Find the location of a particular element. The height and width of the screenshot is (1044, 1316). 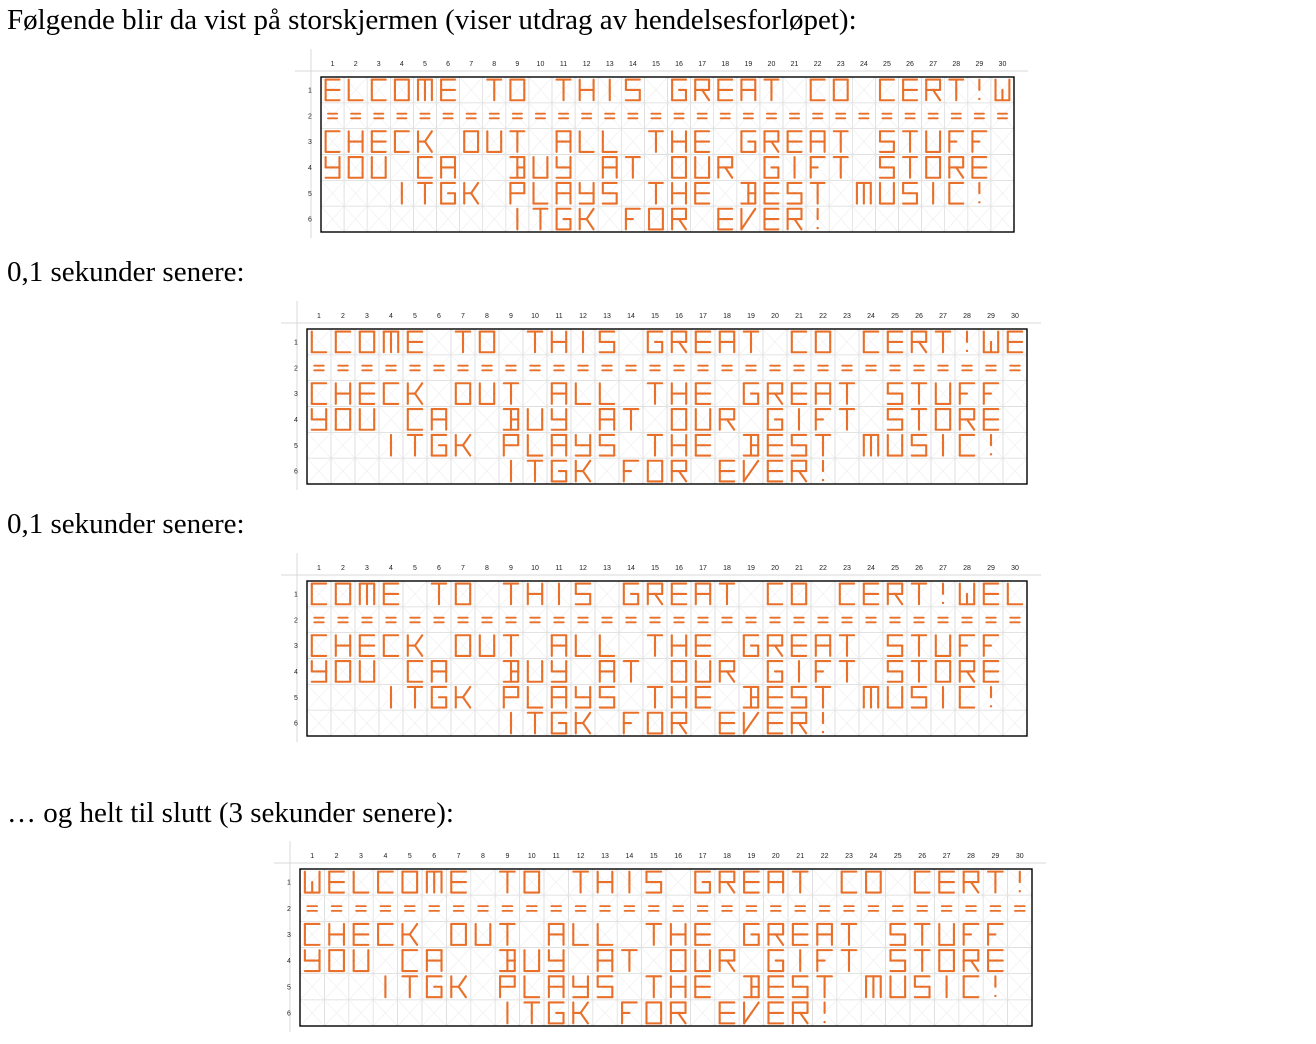

led-char: U is located at coordinates (895, 445).